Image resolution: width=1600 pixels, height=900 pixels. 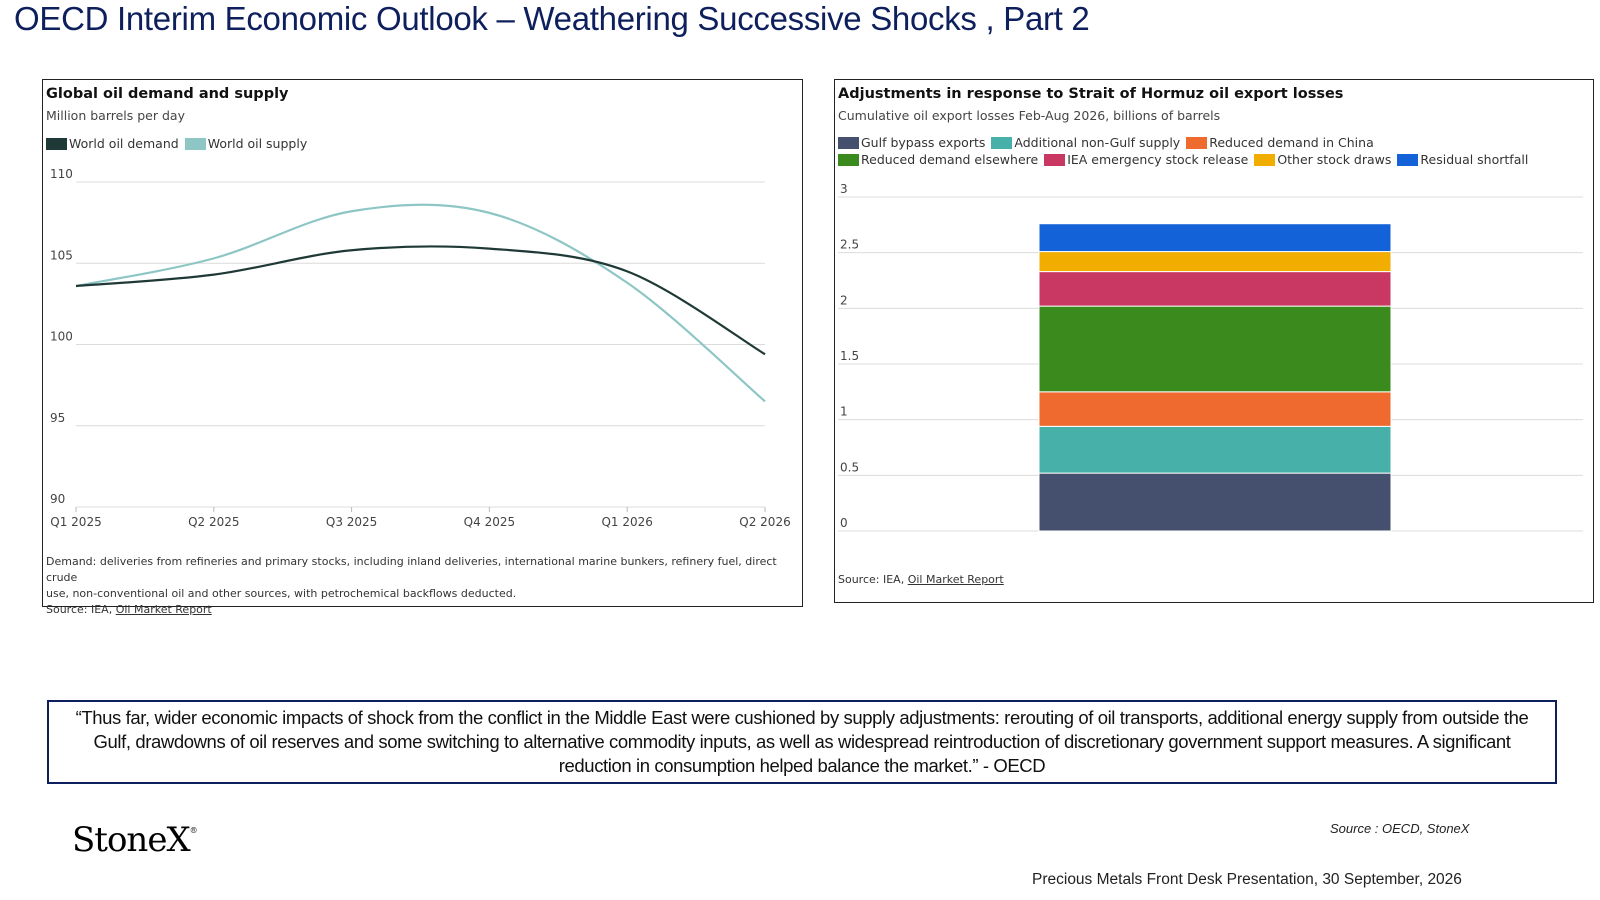 What do you see at coordinates (163, 609) in the screenshot?
I see `left-source-link: Oil Market Report` at bounding box center [163, 609].